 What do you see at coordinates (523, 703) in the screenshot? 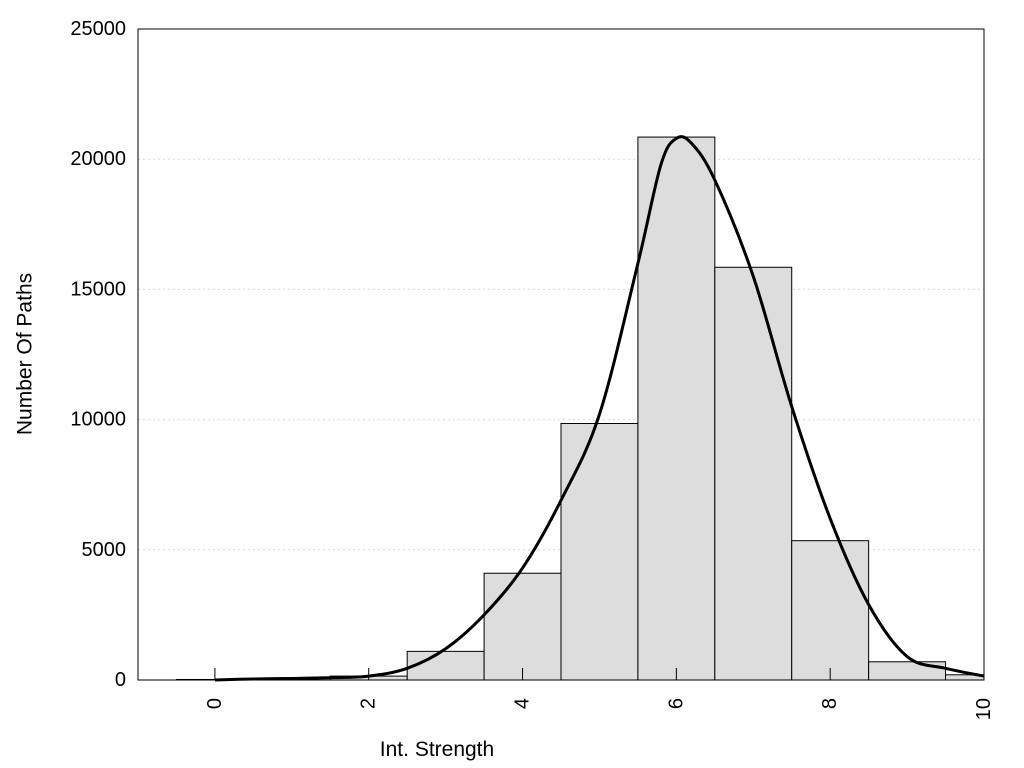
I see `x-tick-label: 4` at bounding box center [523, 703].